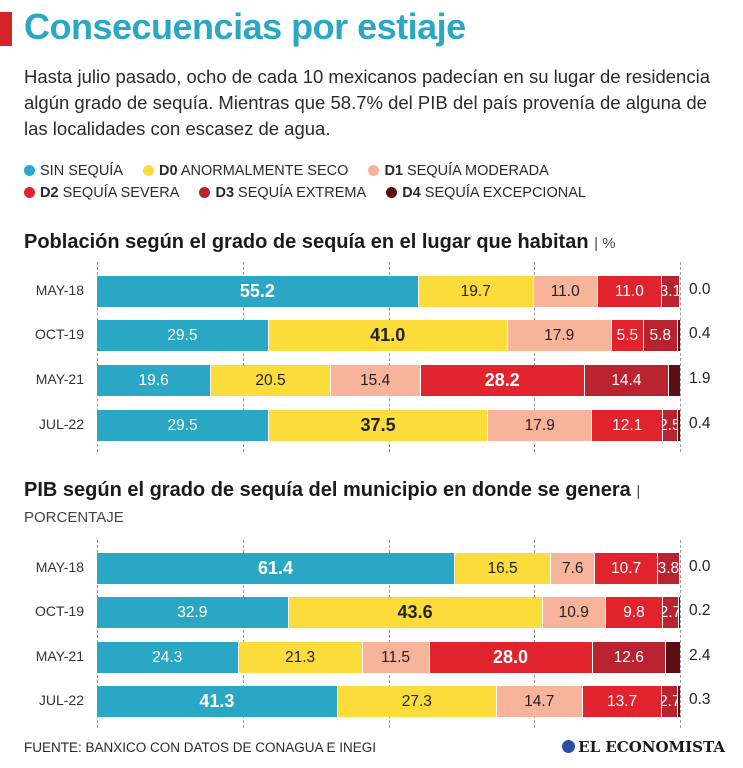 The height and width of the screenshot is (768, 743). Describe the element at coordinates (378, 425) in the screenshot. I see `bar-segment: 37.5` at that location.